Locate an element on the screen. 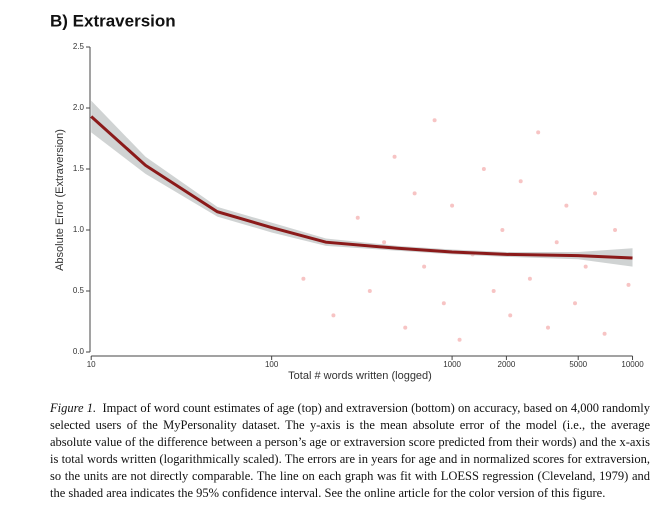 This screenshot has width=667, height=527. x-tick-label: 1000 is located at coordinates (452, 364).